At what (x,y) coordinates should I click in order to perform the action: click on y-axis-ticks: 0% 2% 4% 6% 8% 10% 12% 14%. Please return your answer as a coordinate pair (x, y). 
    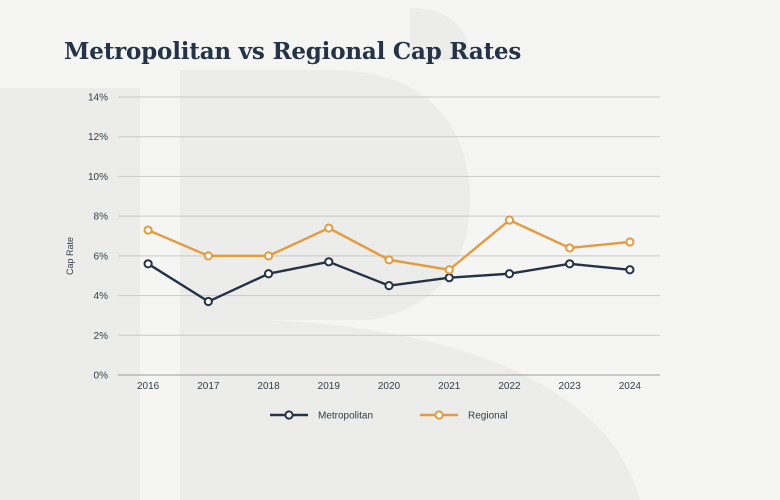
    Looking at the image, I should click on (98, 237).